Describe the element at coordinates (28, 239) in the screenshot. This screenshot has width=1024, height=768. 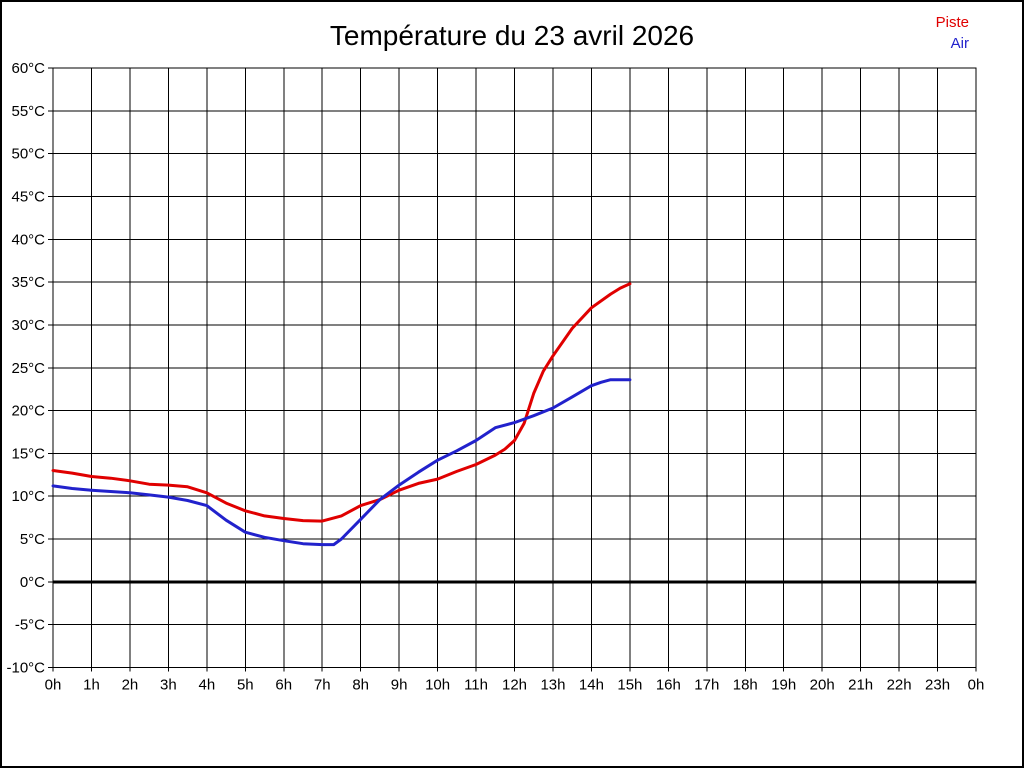
I see `y-tick-label: 40°C` at that location.